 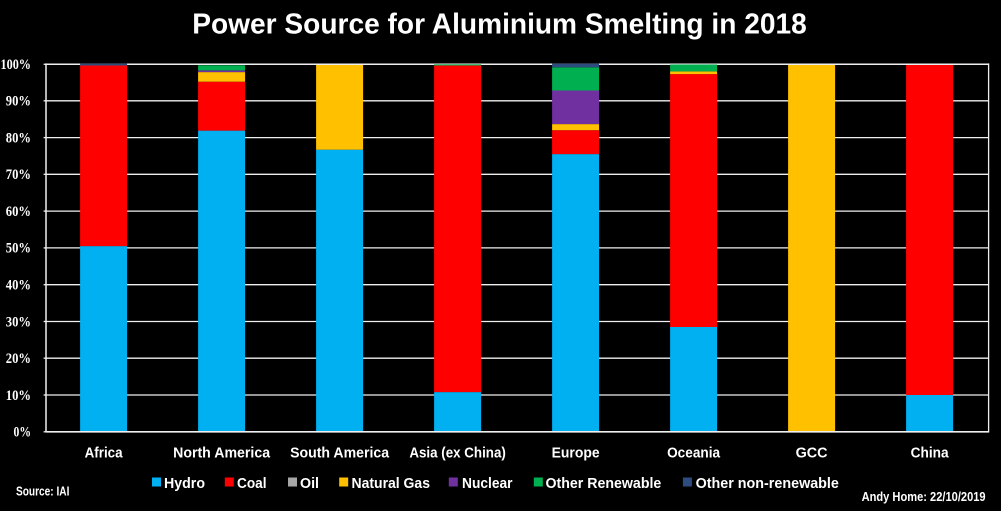 I want to click on svg-text: 90%, so click(x=18, y=102).